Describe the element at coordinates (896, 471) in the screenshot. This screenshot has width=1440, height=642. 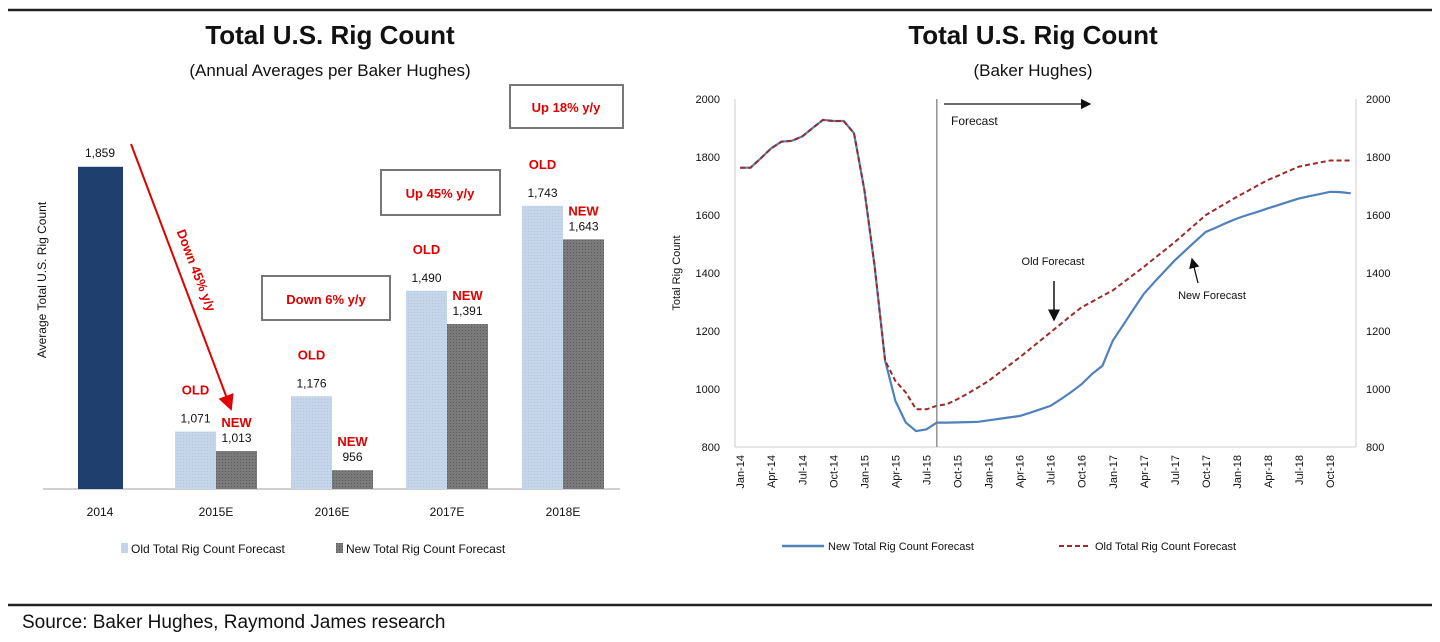
I see `x-tick-label: Apr-15` at that location.